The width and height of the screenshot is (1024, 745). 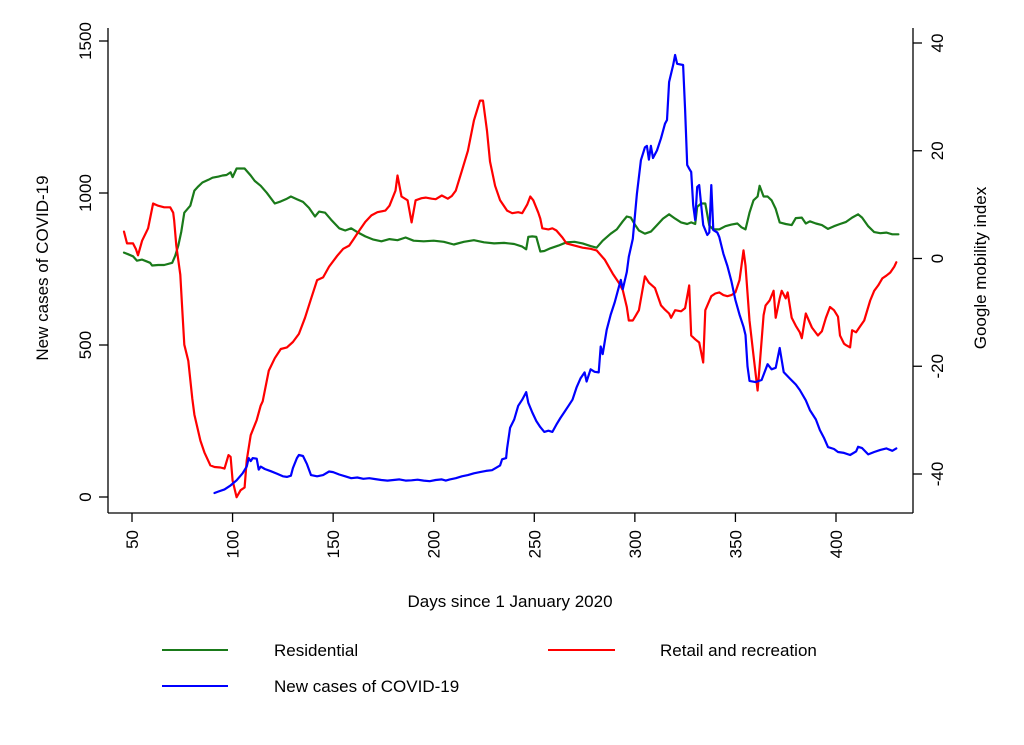 What do you see at coordinates (509, 601) in the screenshot?
I see `x-axis-title: Days since 1 January 2020` at bounding box center [509, 601].